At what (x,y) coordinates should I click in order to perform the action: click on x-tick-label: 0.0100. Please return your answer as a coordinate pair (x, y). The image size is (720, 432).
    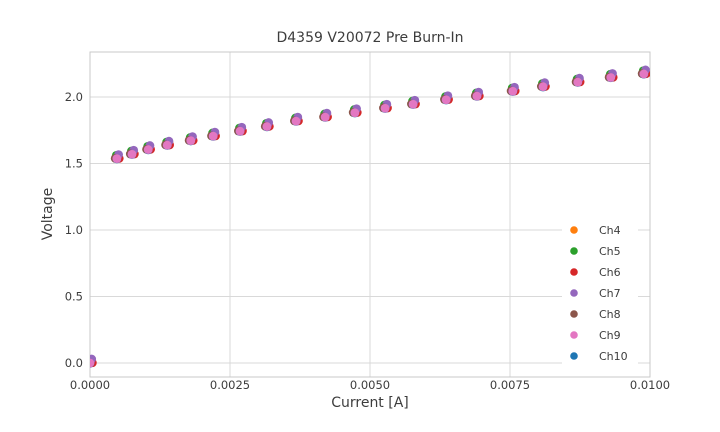
    Looking at the image, I should click on (650, 385).